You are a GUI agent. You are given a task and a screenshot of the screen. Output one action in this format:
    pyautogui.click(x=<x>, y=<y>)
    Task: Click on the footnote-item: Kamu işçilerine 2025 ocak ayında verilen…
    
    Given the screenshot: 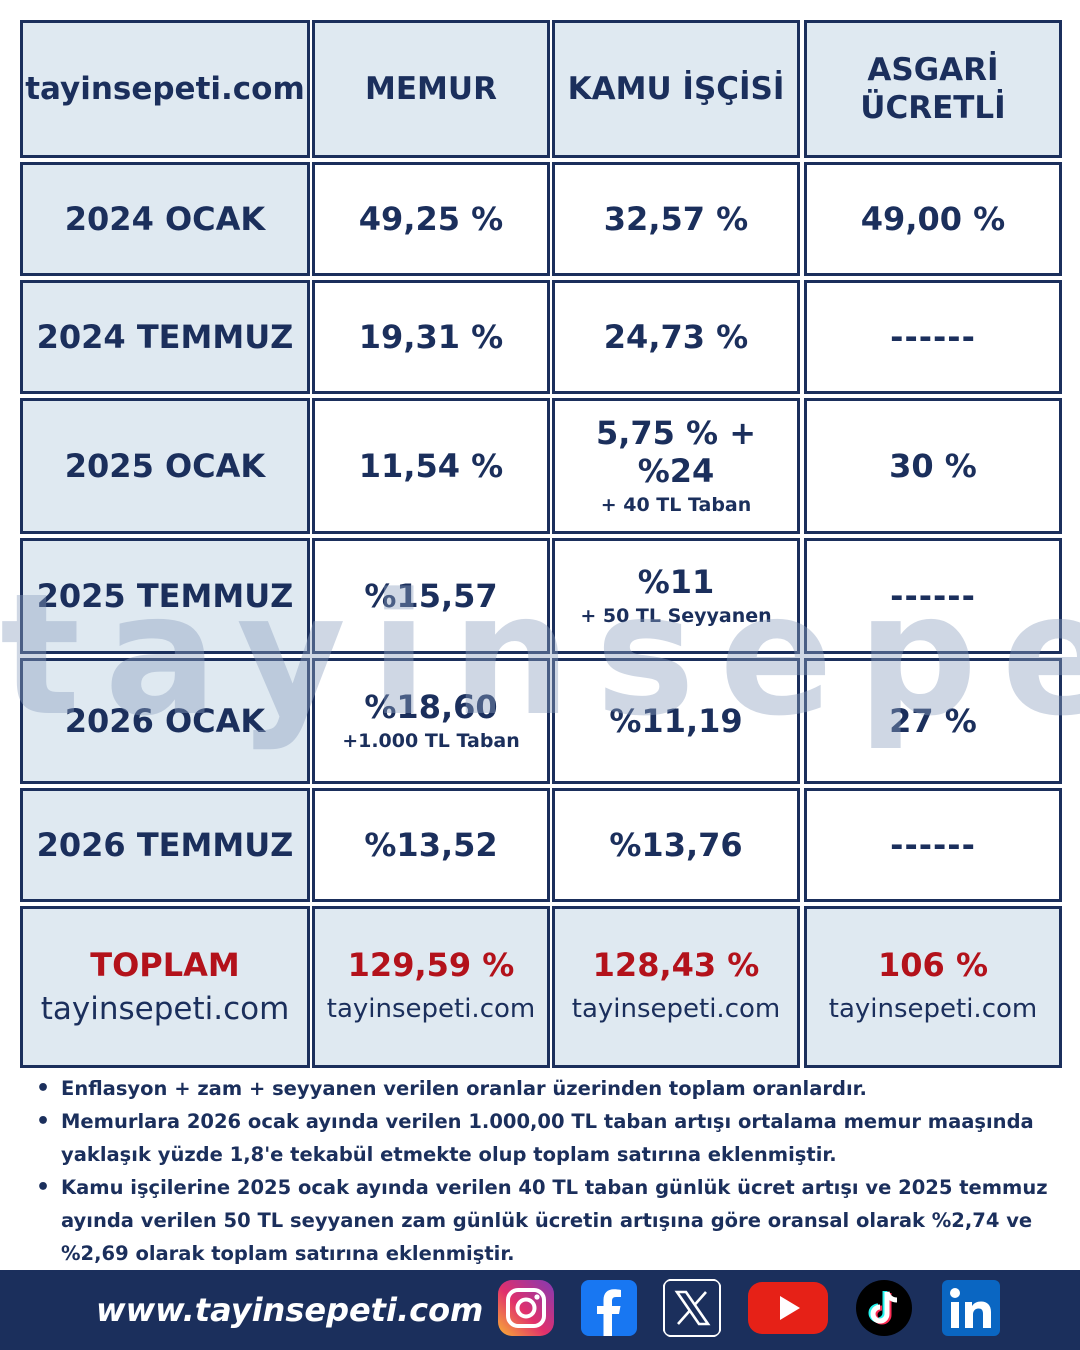 What is the action you would take?
    pyautogui.click(x=551, y=1220)
    